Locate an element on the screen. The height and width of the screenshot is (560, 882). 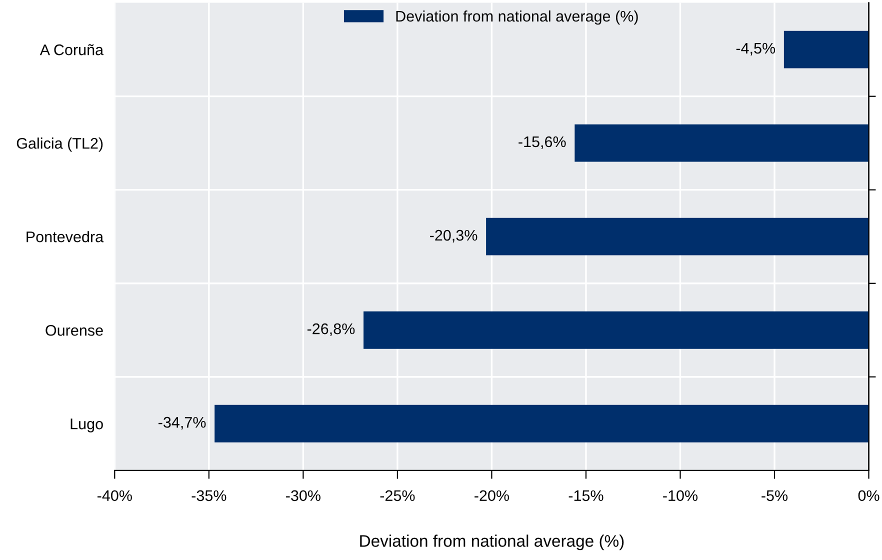
legend-label: Deviation from national average (%) is located at coordinates (517, 17).